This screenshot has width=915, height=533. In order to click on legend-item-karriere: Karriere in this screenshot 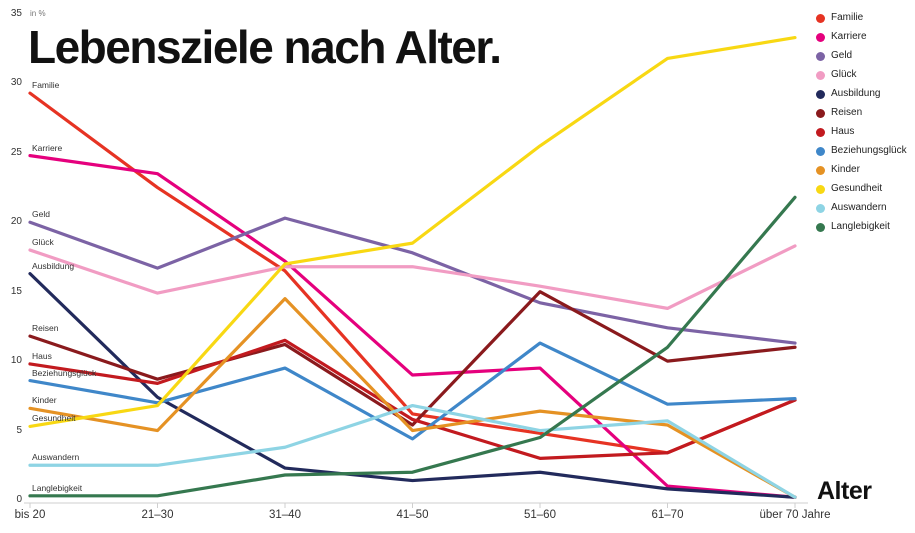, I will do `click(861, 37)`.